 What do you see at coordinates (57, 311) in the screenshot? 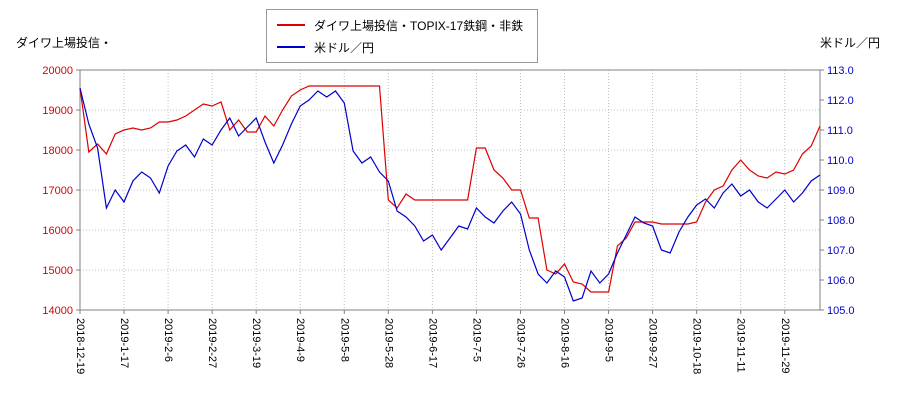
I see `left-axis-tick-label: 14000` at bounding box center [57, 311].